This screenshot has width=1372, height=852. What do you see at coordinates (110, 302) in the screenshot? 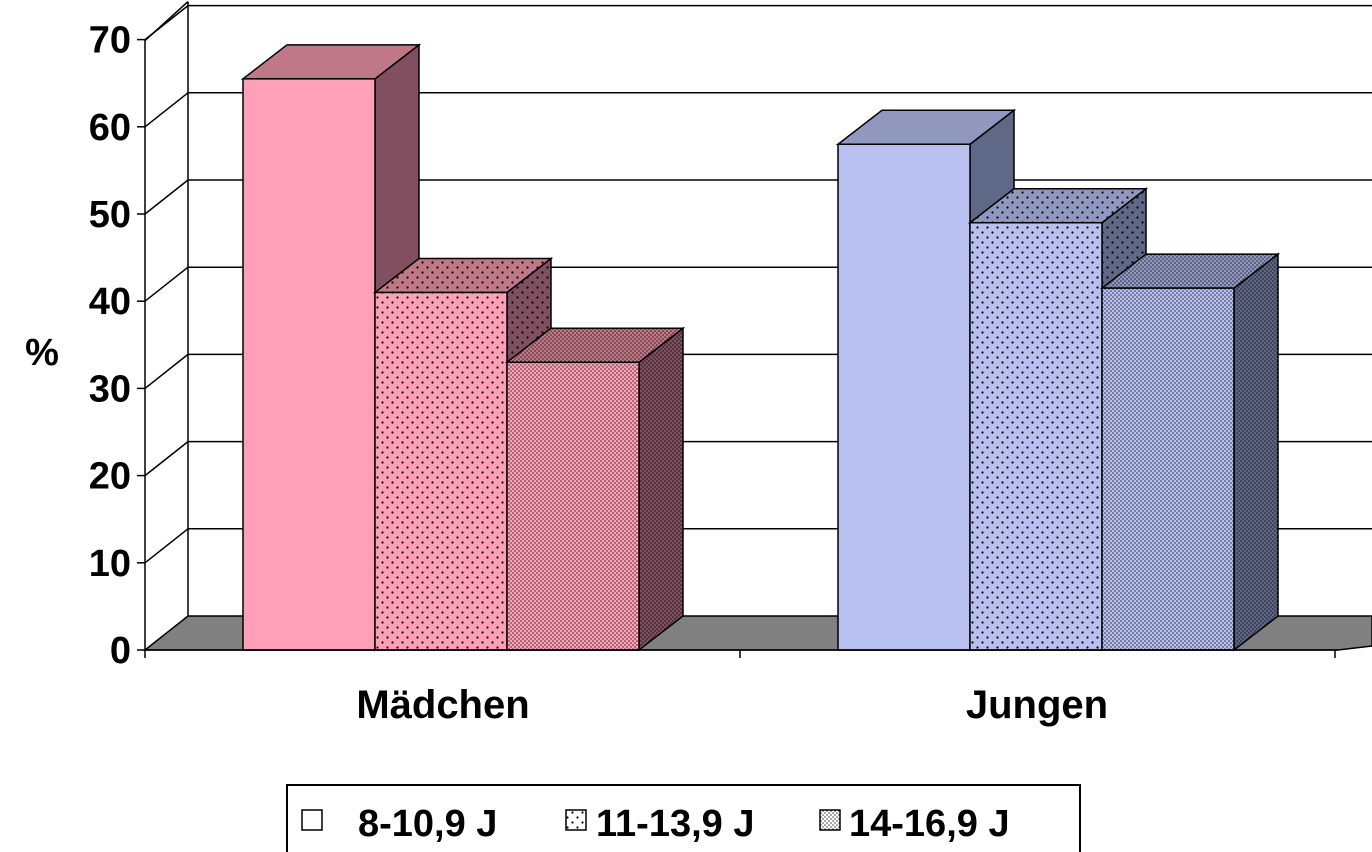
I see `y-tick-label-40: 40` at bounding box center [110, 302].